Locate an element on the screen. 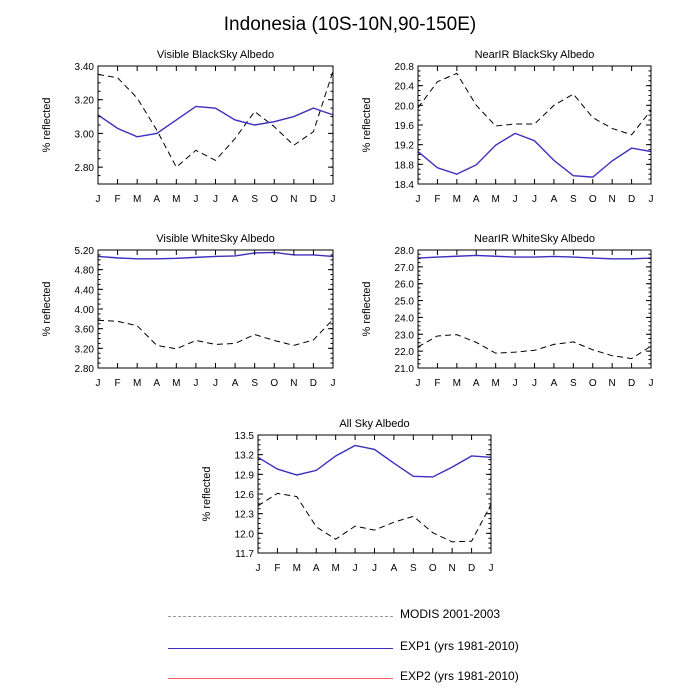 This screenshot has width=700, height=700. y-tick-label: 20.0 is located at coordinates (405, 106).